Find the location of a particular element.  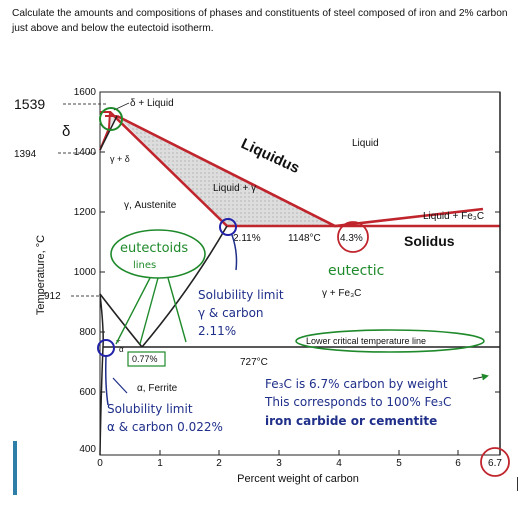

fe3c-note-3: iron carbide or cementite is located at coordinates (351, 421).